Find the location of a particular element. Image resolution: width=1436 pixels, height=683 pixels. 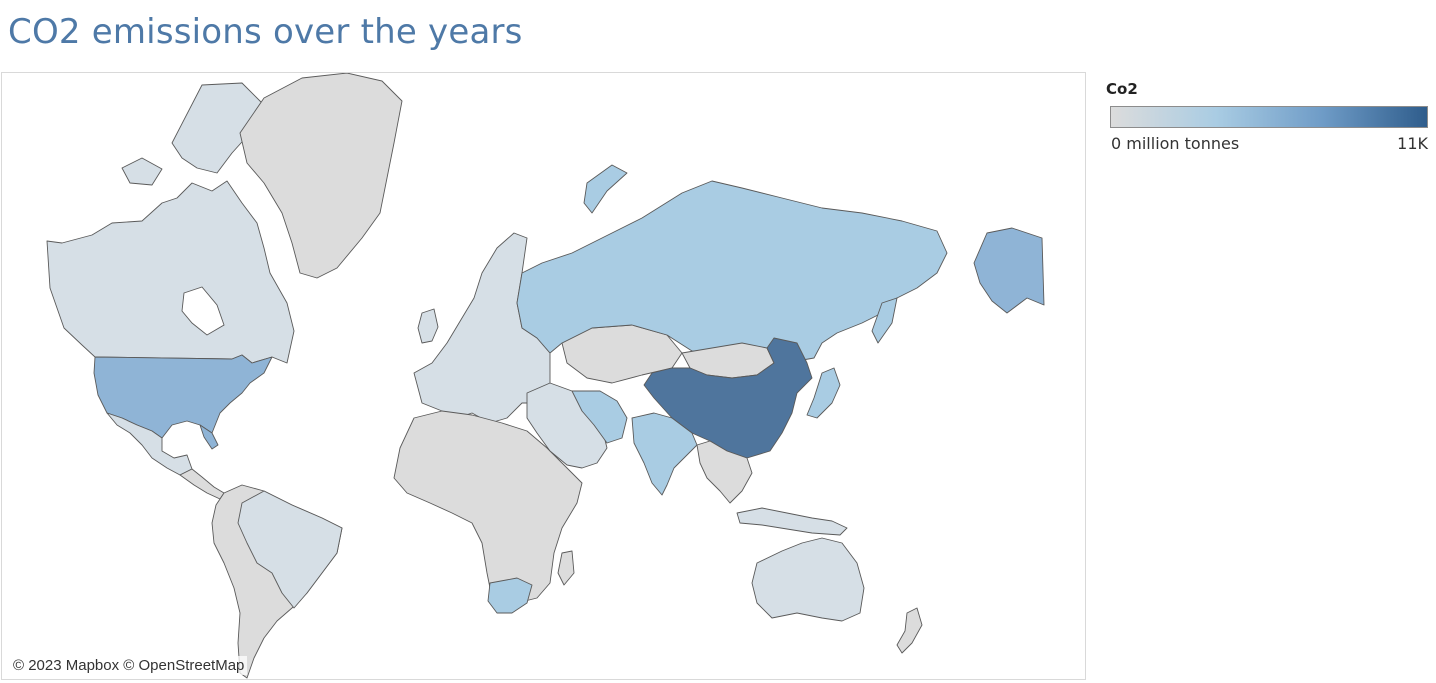

country-alaska is located at coordinates (1009, 270).